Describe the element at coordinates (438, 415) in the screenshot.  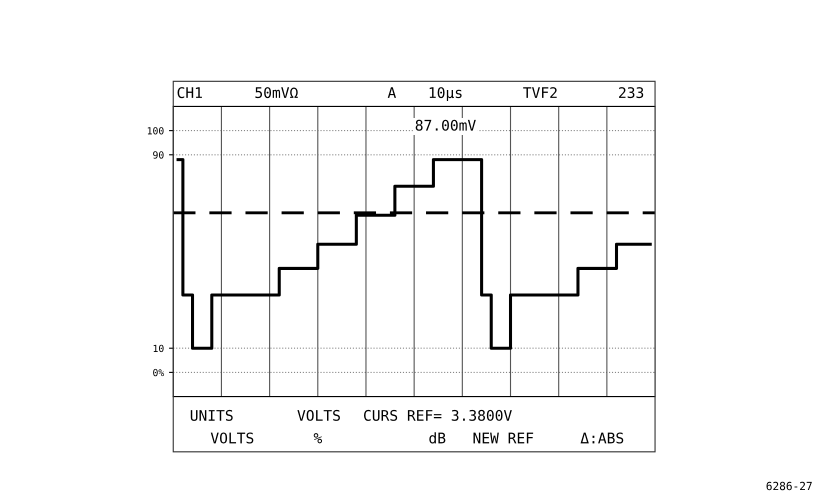
I see `text: CURS REF= 3.3800V` at that location.